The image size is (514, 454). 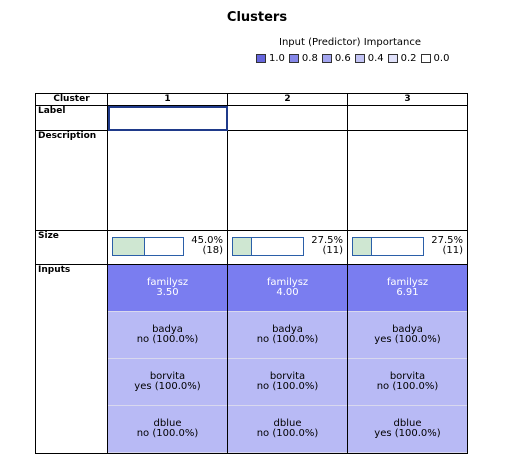 What do you see at coordinates (167, 292) in the screenshot?
I see `feature-value: 3.50` at bounding box center [167, 292].